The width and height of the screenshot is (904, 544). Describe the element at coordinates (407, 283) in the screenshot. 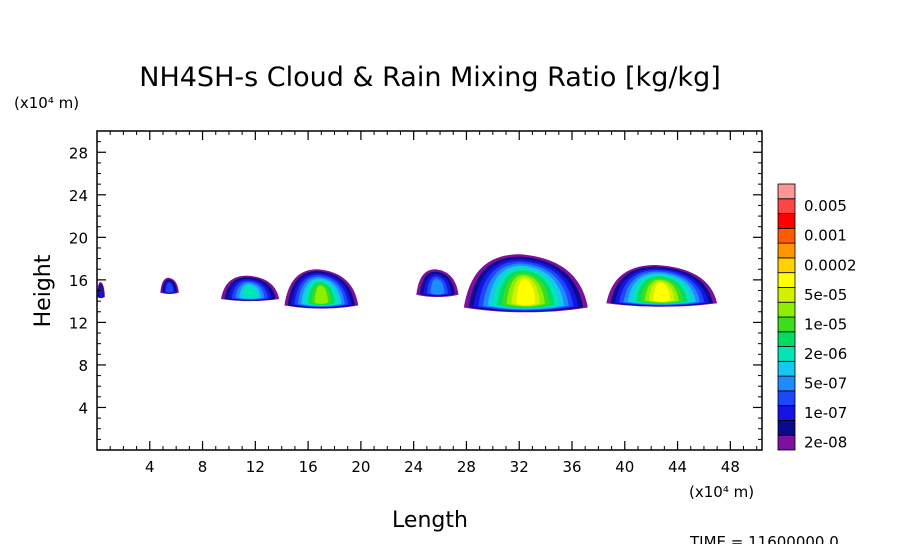

I see `contour-fills` at that location.